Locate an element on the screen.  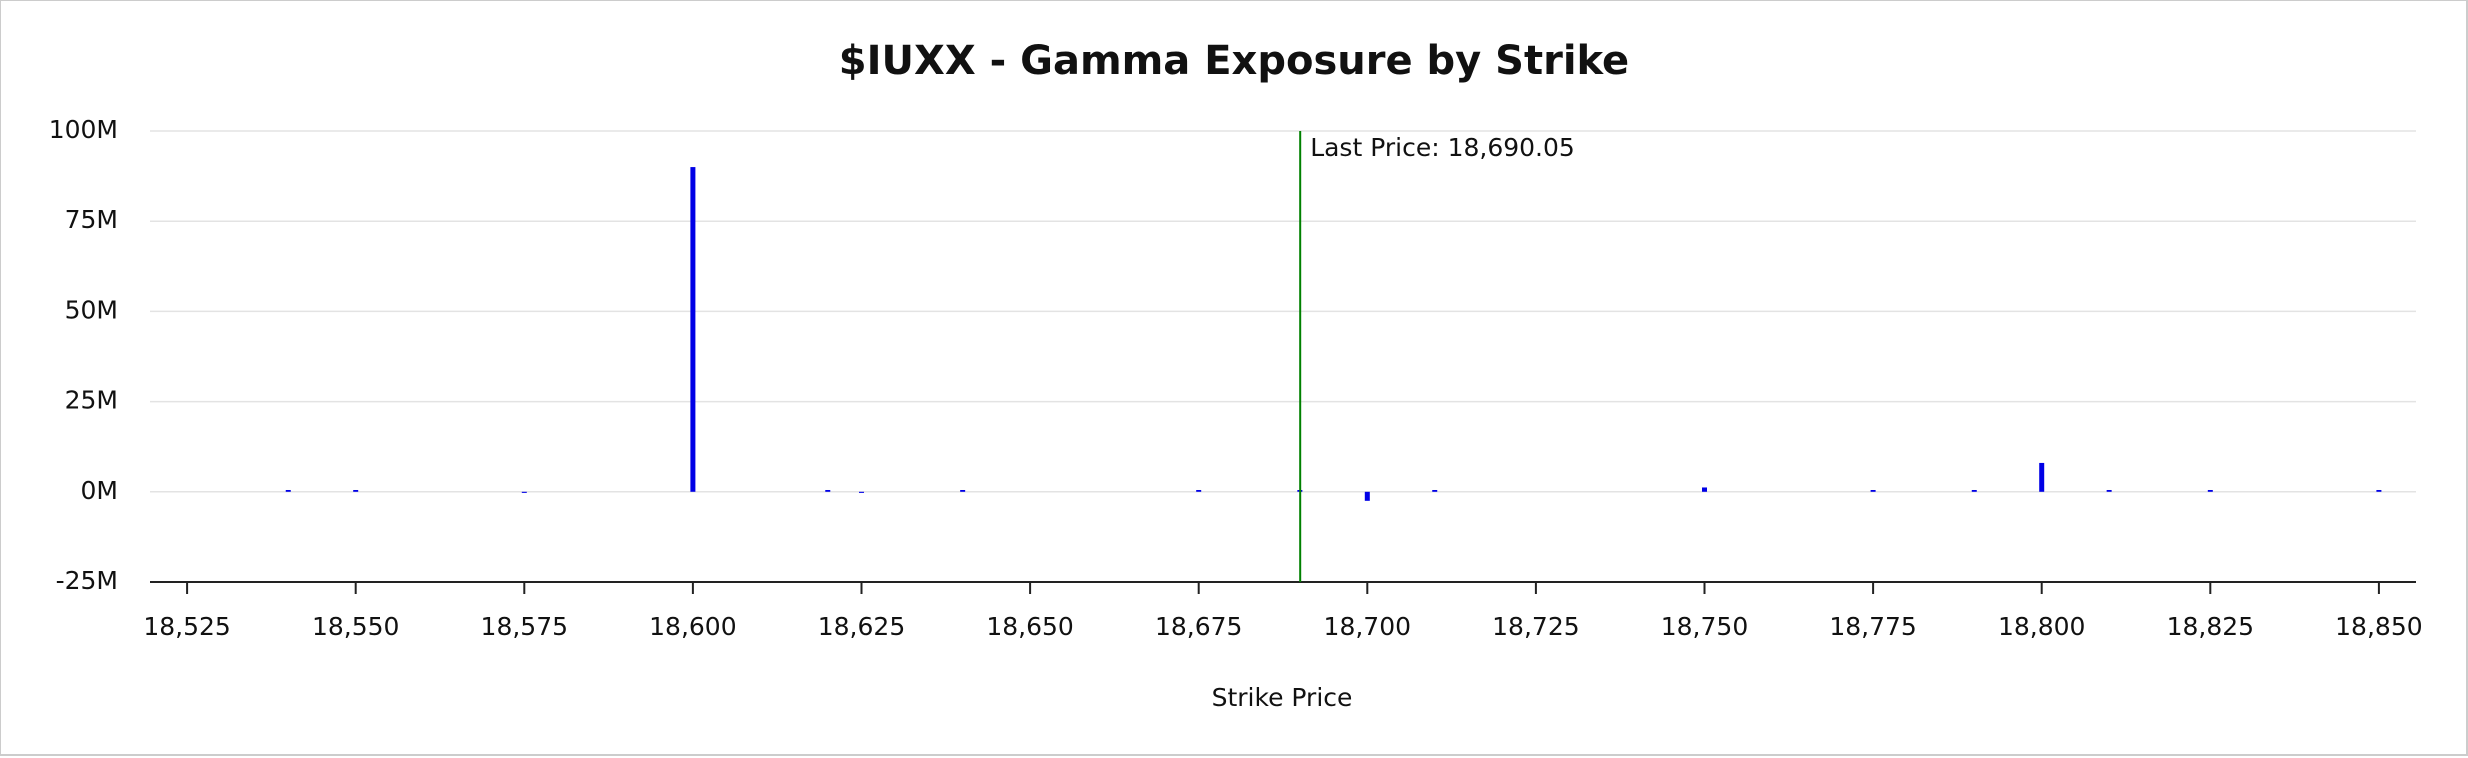
x-tick-label: 18,625 is located at coordinates (861, 626).